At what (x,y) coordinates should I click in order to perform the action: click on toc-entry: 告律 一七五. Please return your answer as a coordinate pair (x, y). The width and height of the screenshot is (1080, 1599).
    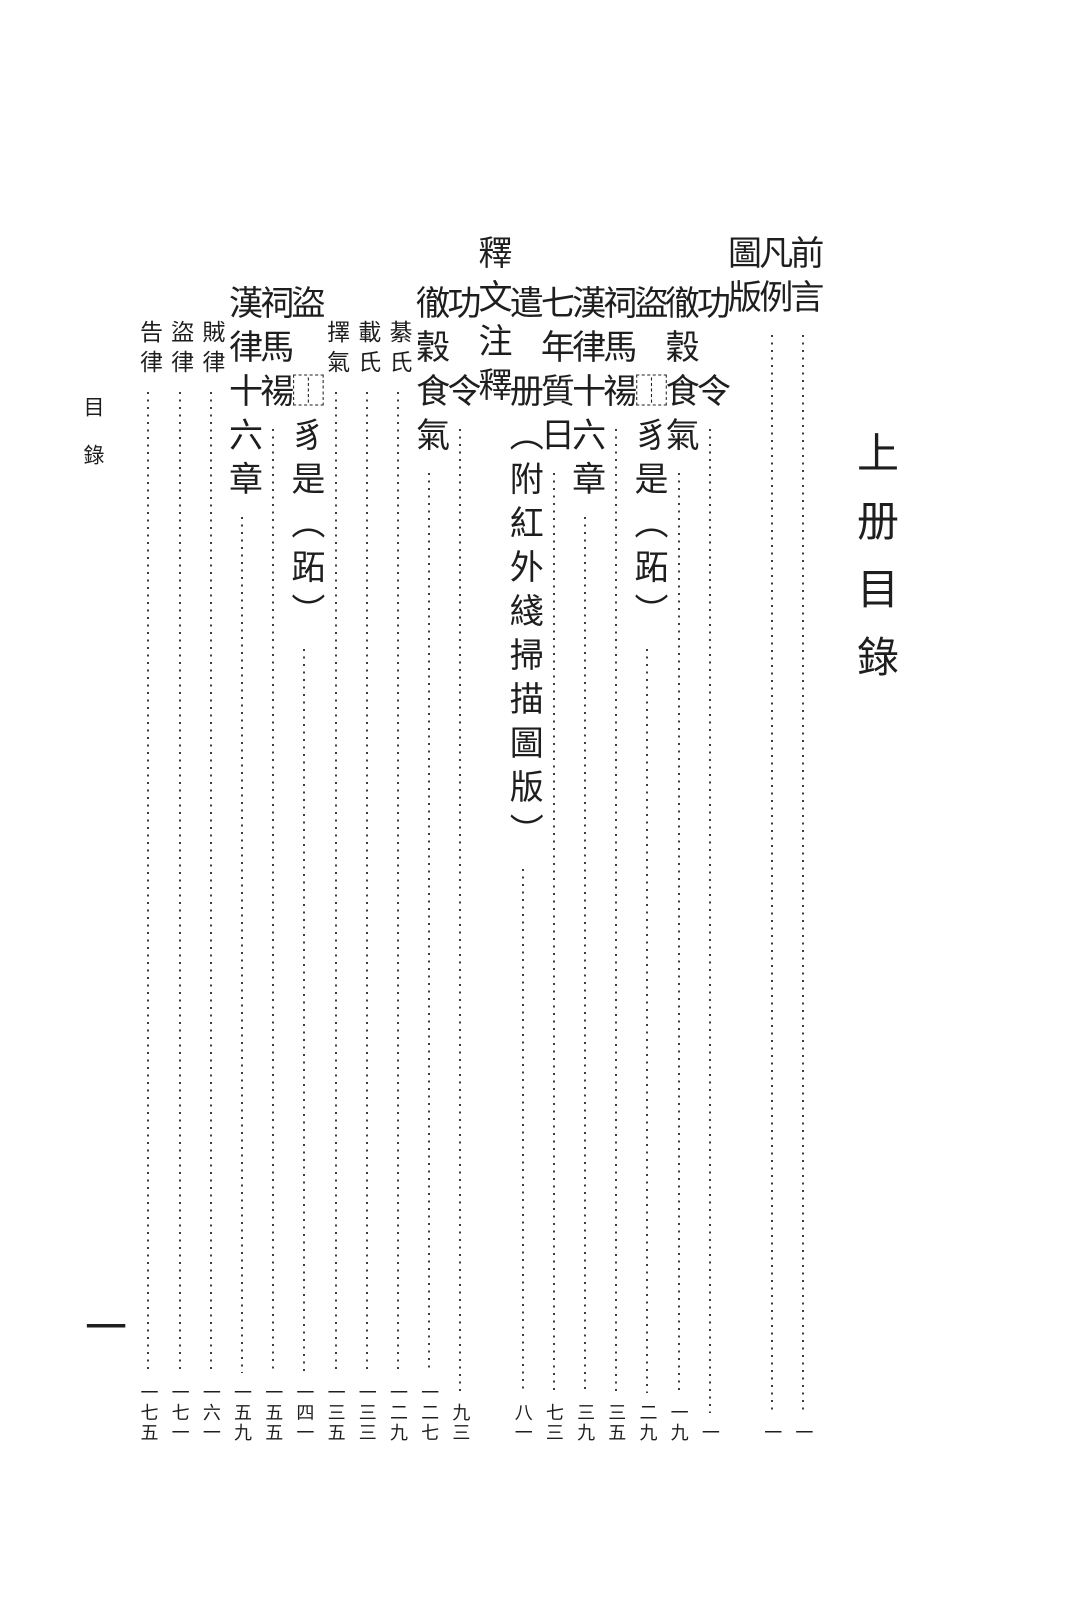
    Looking at the image, I should click on (148, 839).